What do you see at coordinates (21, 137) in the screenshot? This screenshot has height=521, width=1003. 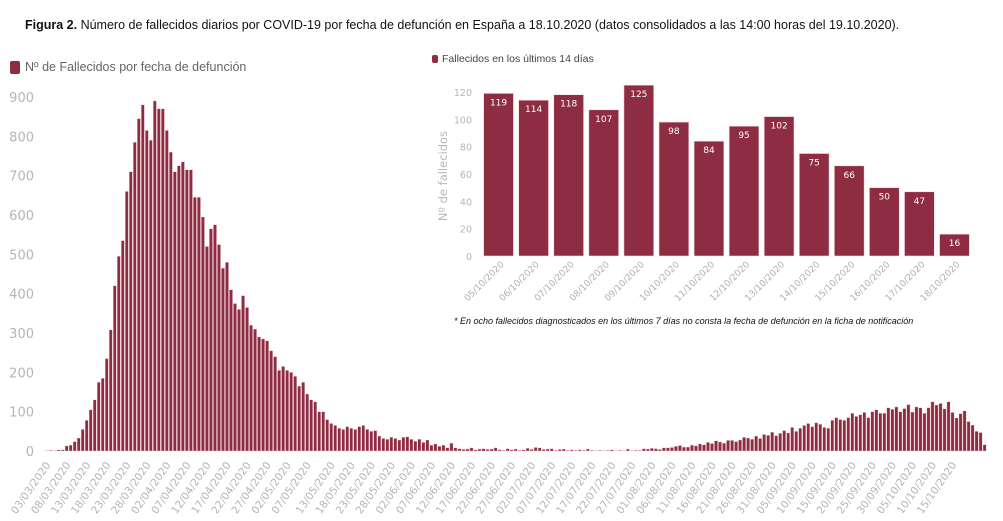 I see `main-y-tick-label: 800` at bounding box center [21, 137].